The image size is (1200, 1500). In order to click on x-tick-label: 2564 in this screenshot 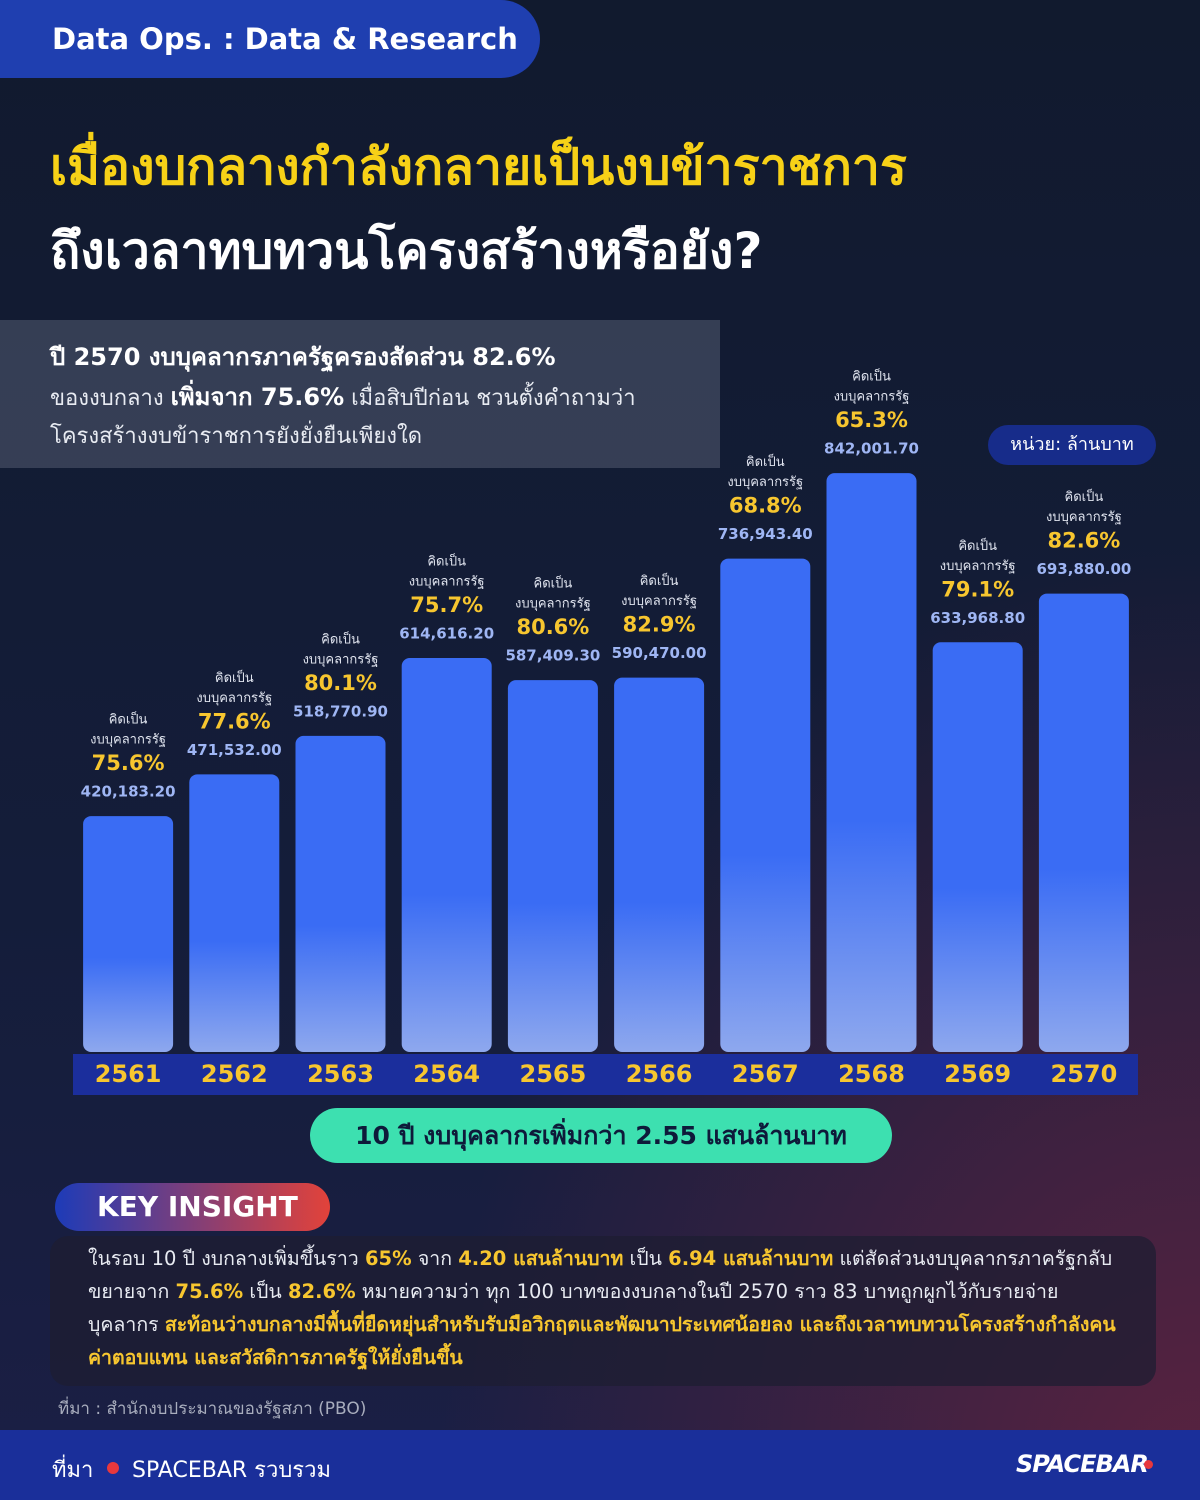, I will do `click(446, 1074)`.